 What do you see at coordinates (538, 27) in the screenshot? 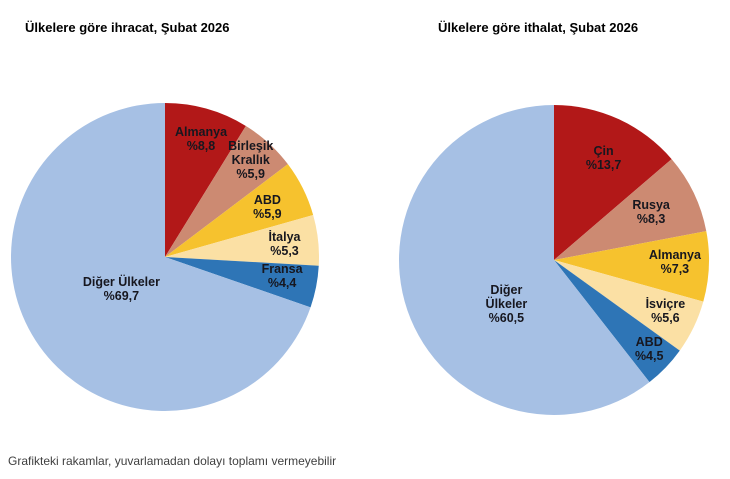
I see `import-chart-title: Ülkelere göre ithalat, Şubat 2026` at bounding box center [538, 27].